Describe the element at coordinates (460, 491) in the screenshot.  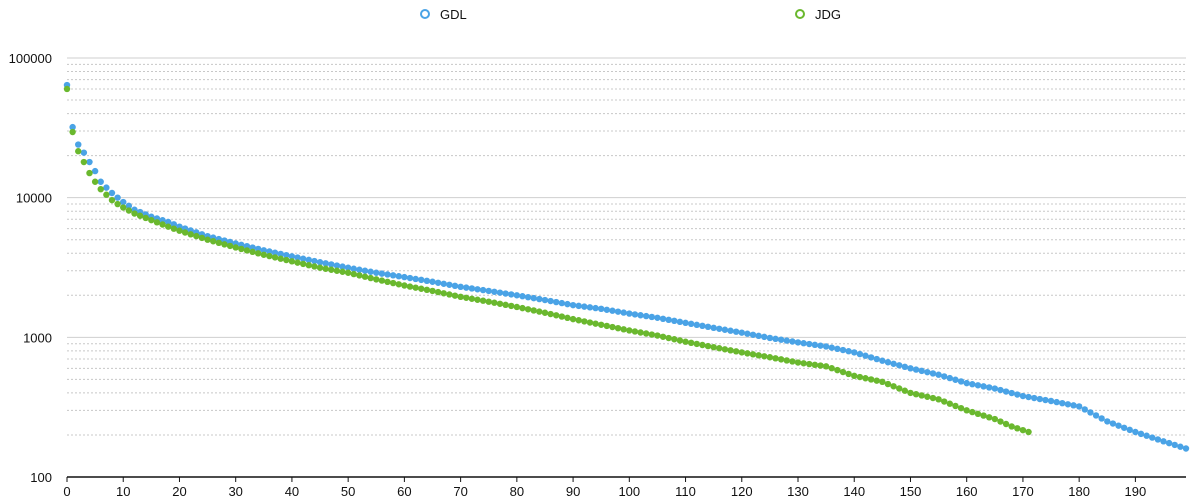
I see `x-tick-label: 70` at that location.